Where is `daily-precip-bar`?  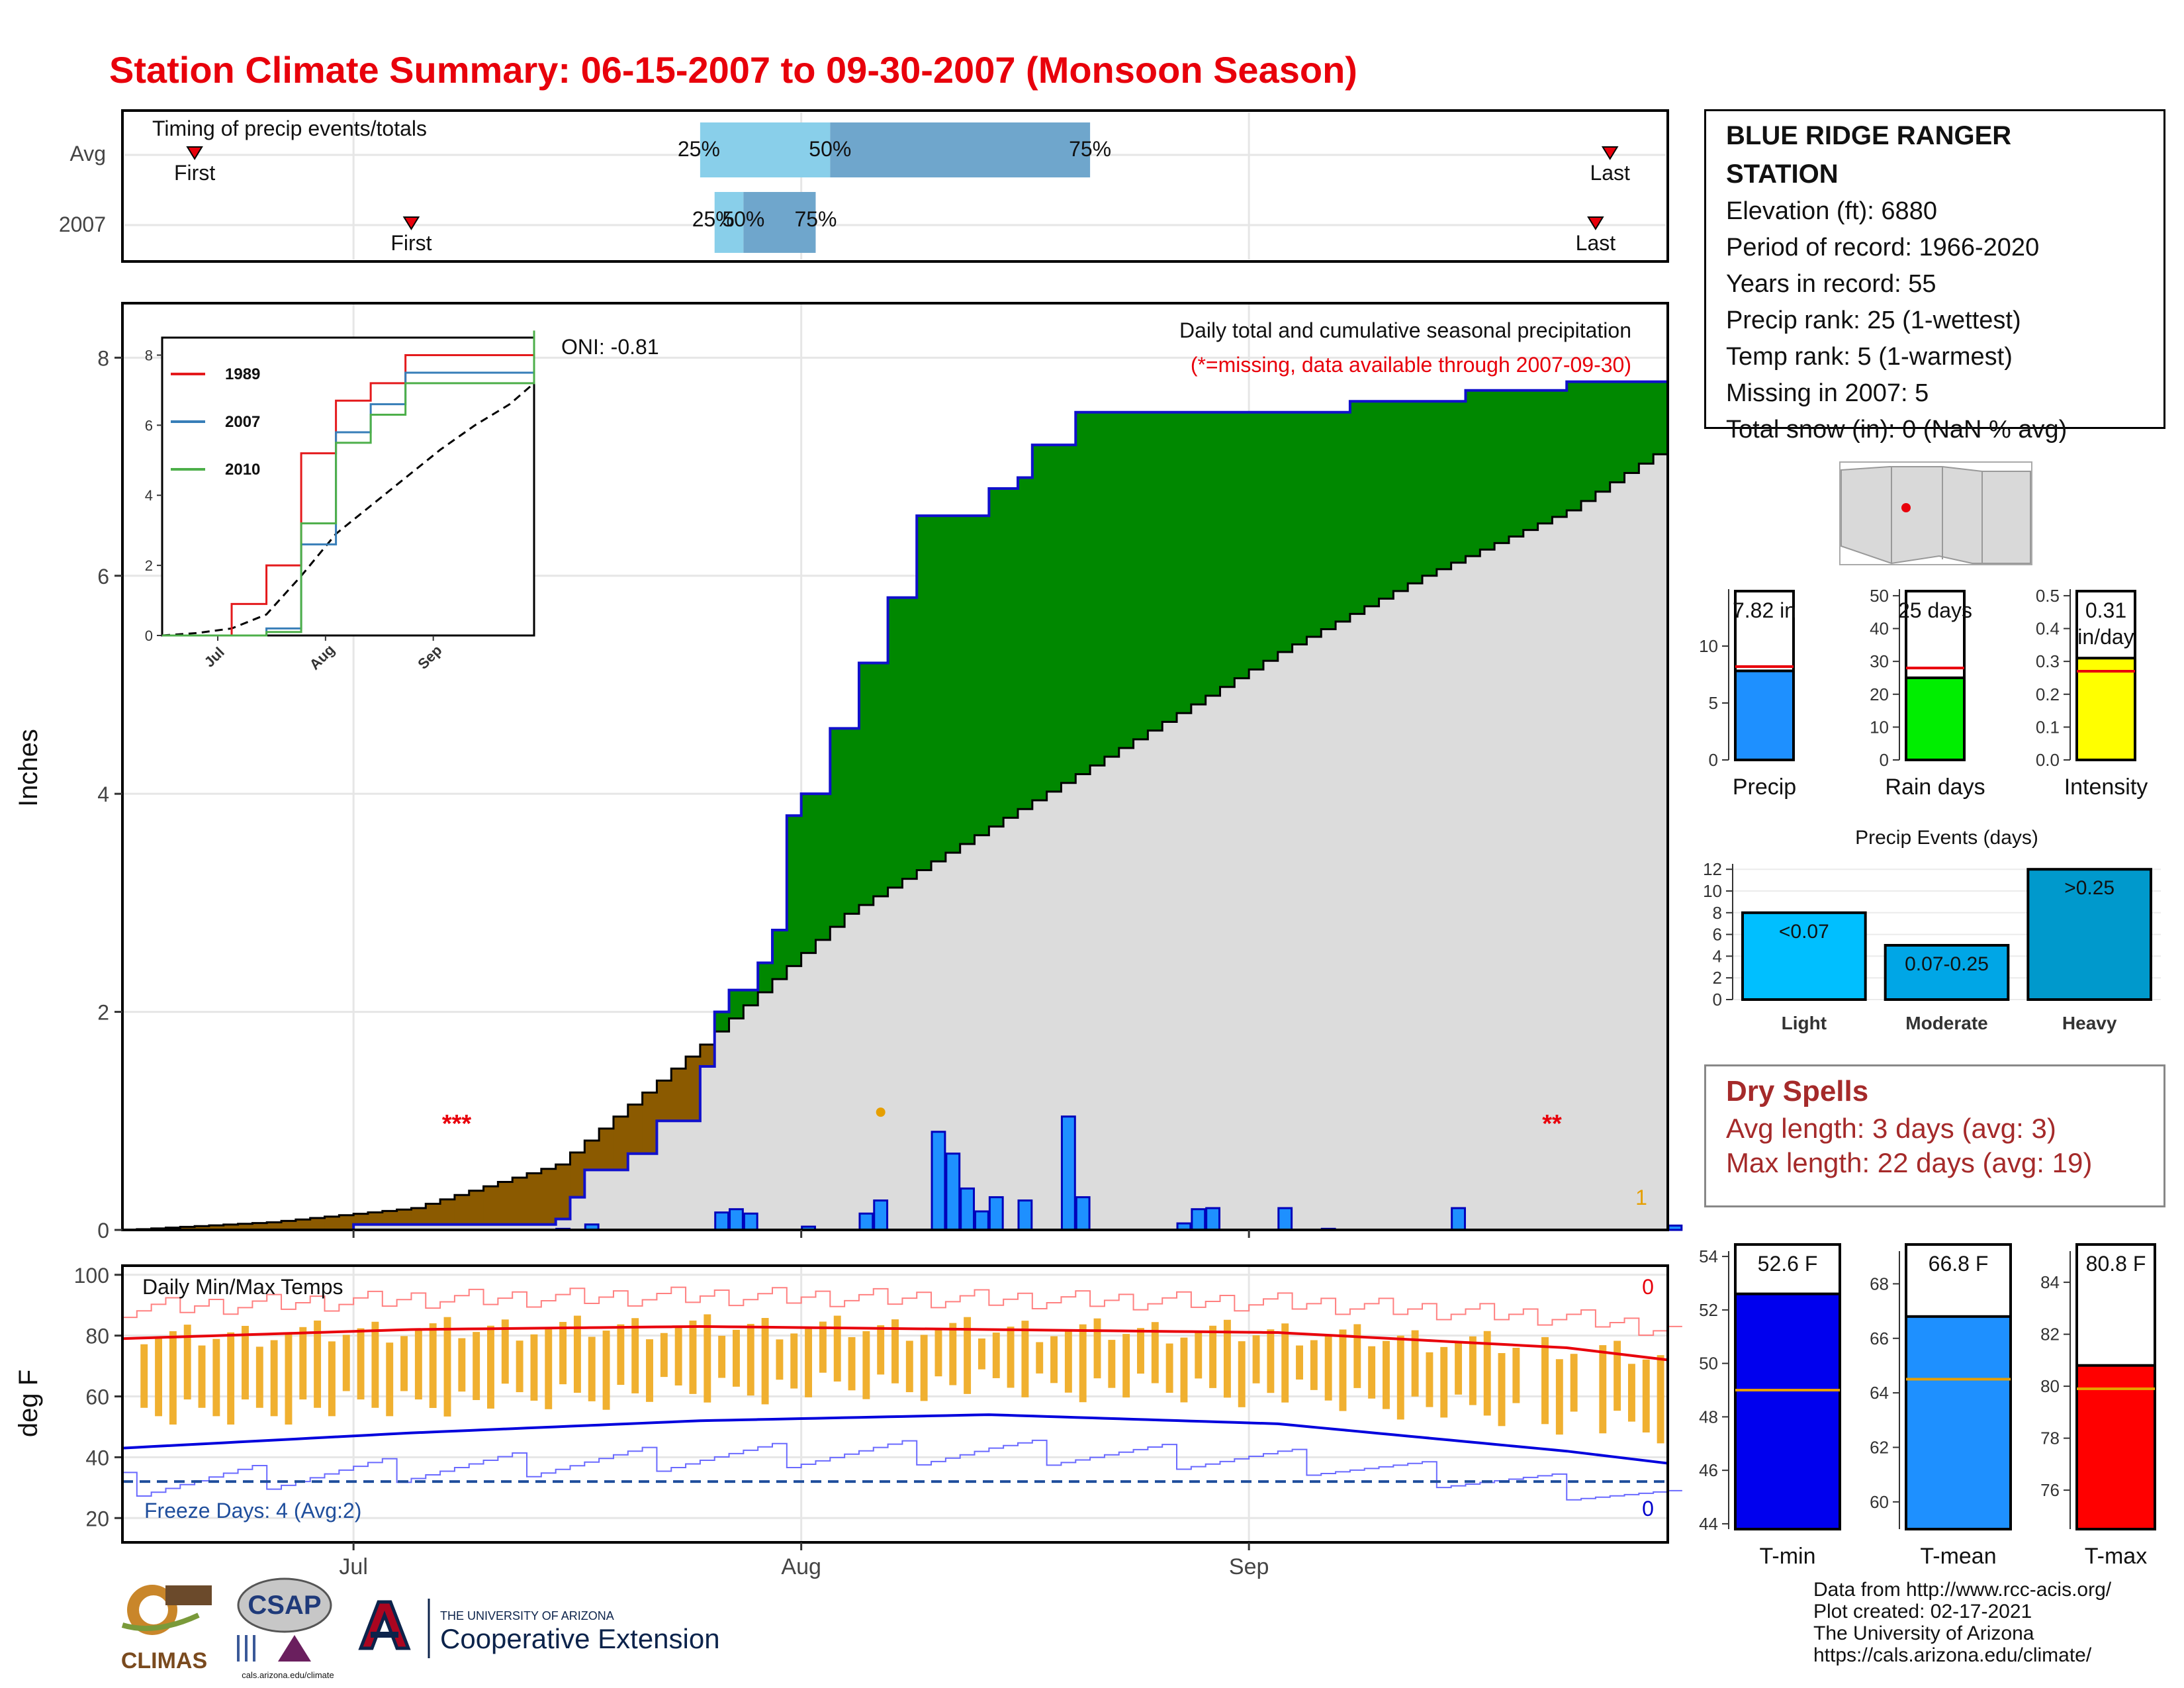 daily-precip-bar is located at coordinates (1675, 1227).